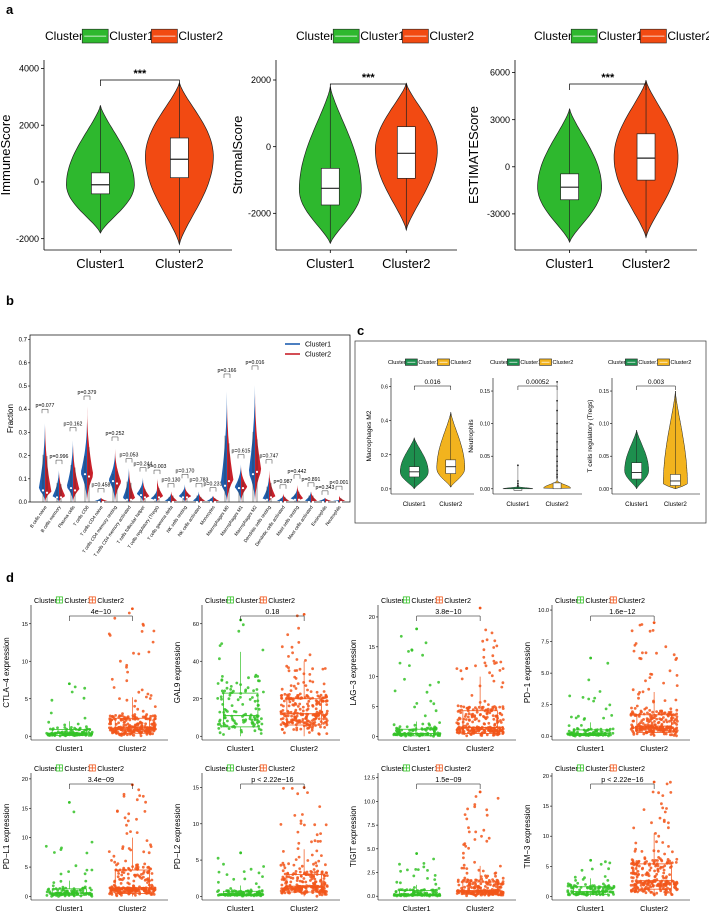 The height and width of the screenshot is (918, 709). What do you see at coordinates (268, 147) in the screenshot?
I see `y-tick-label: 0` at bounding box center [268, 147].